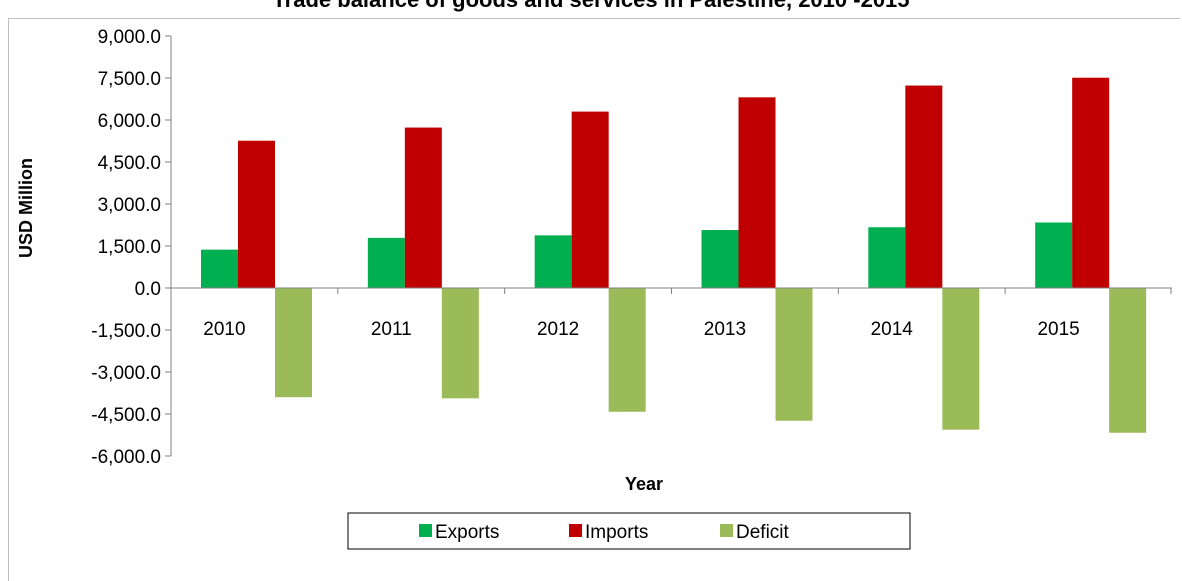 The image size is (1182, 581). I want to click on bar-deficit-2013, so click(794, 354).